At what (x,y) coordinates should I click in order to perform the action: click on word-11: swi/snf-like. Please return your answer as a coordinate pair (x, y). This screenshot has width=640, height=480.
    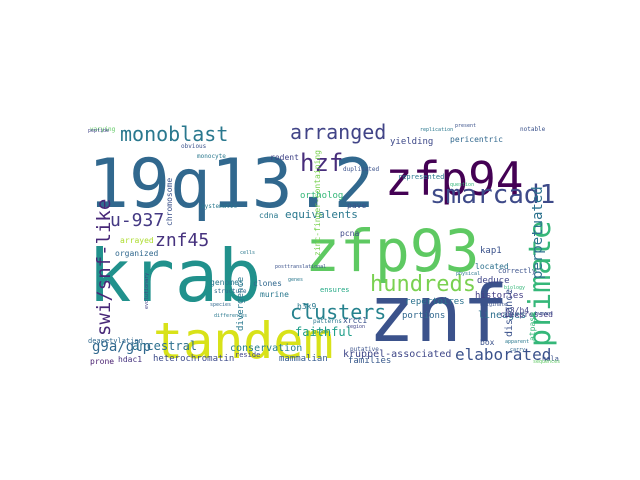
    Looking at the image, I should click on (104, 267).